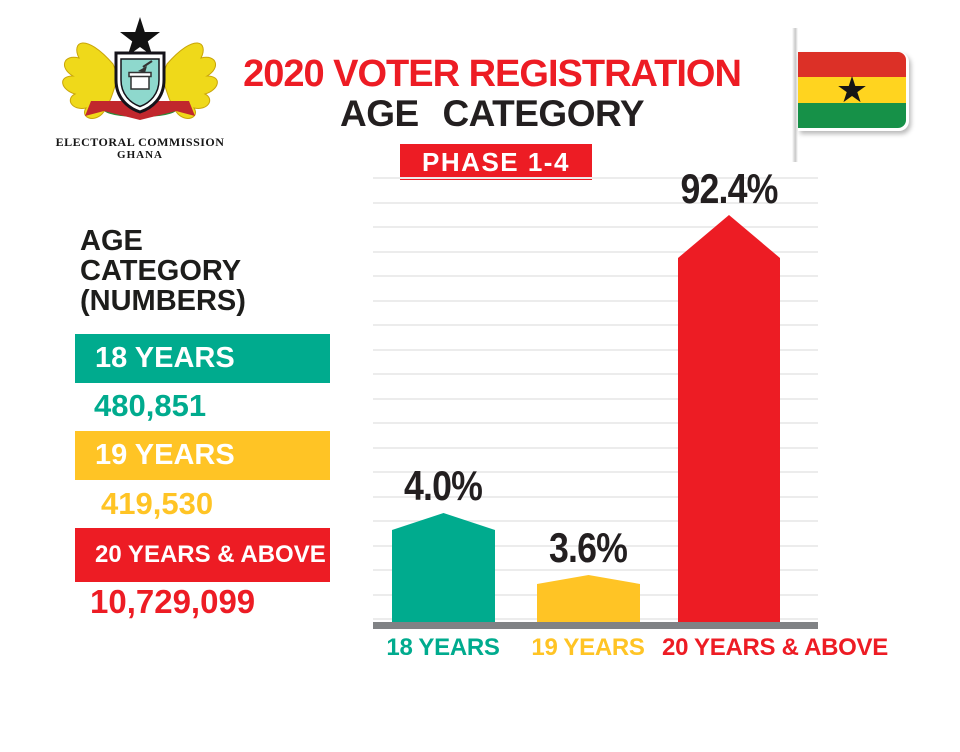 The width and height of the screenshot is (960, 752). I want to click on legend-heading: AGE CATEGORY (NUMBERS), so click(163, 271).